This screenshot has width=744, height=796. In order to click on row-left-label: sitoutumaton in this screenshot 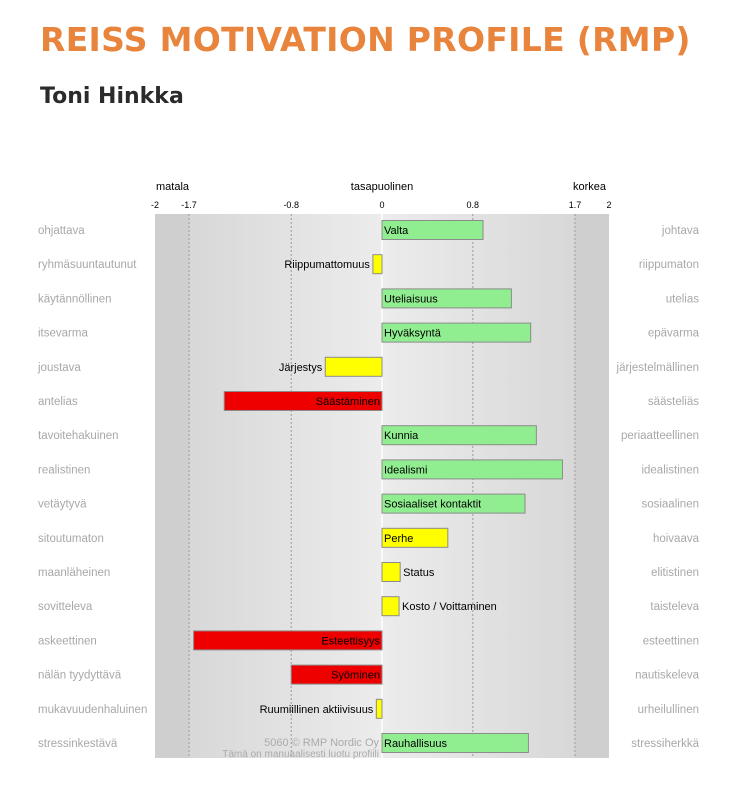, I will do `click(71, 539)`.